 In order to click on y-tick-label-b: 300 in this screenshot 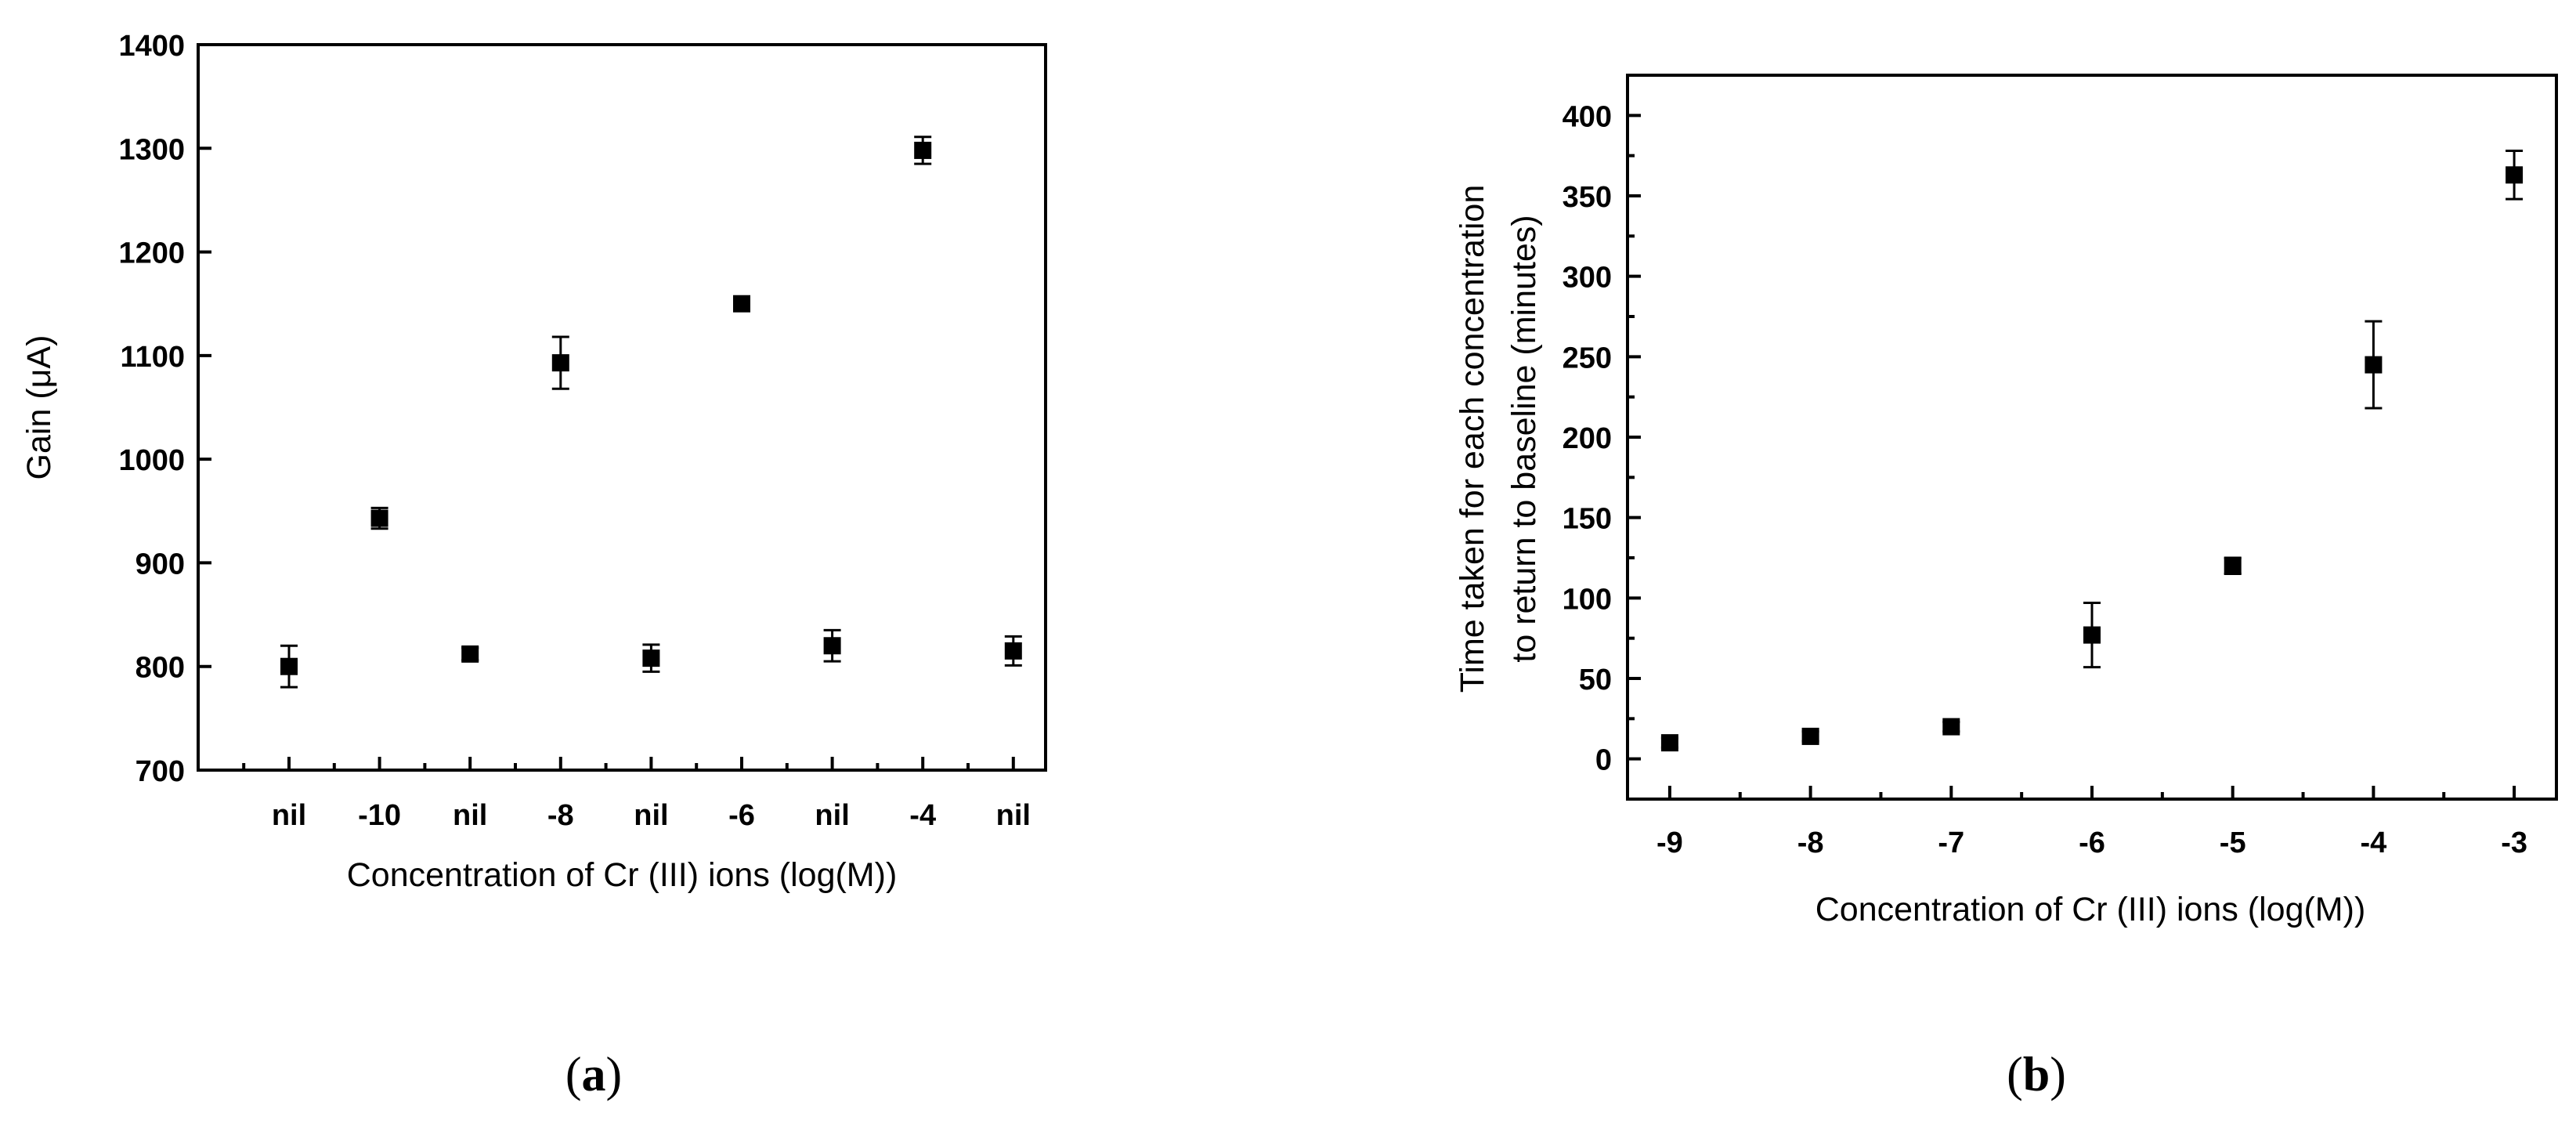, I will do `click(1587, 279)`.